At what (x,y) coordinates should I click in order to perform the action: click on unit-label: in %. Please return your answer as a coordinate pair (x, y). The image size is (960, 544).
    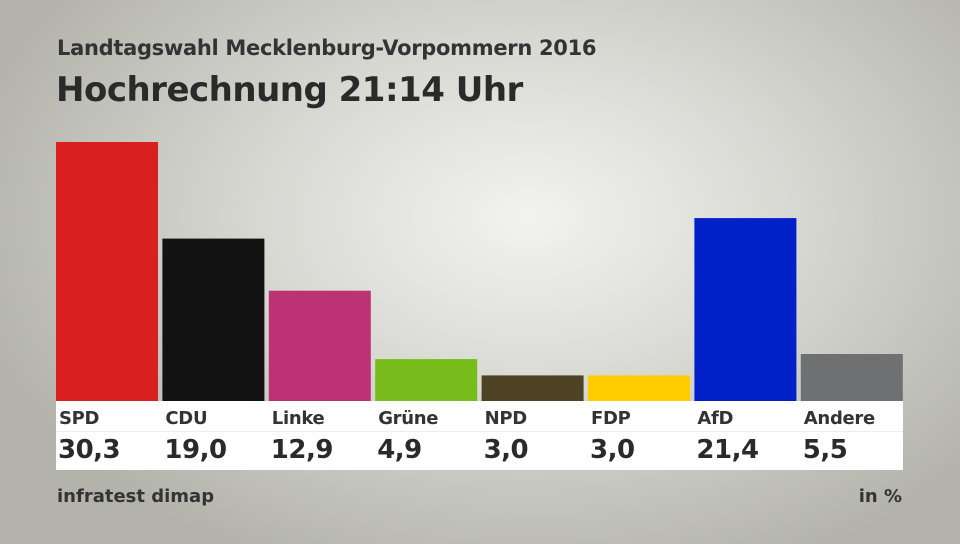
    Looking at the image, I should click on (880, 496).